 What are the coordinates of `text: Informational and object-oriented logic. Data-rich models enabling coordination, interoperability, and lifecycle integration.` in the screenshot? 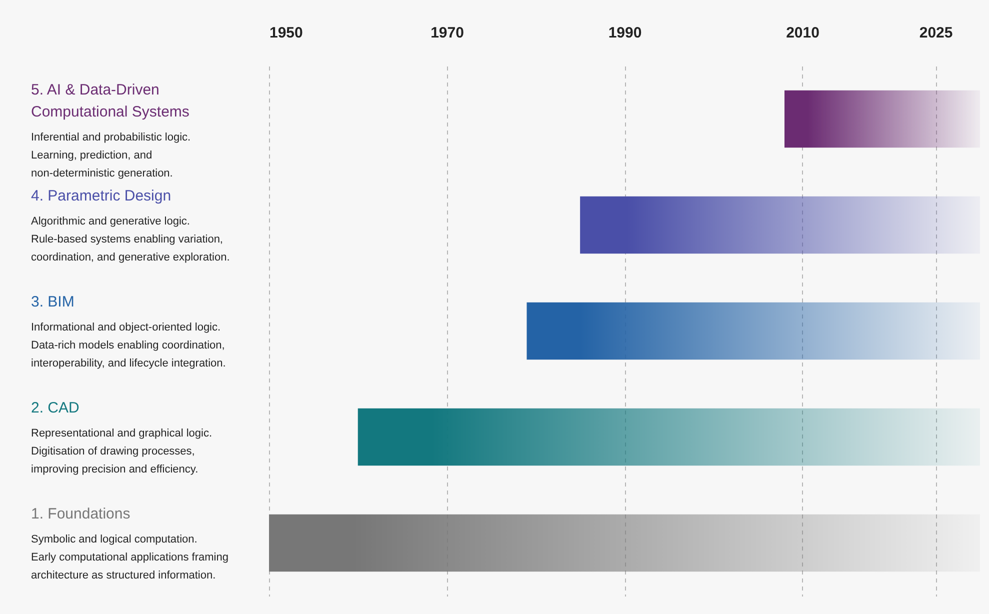 It's located at (128, 345).